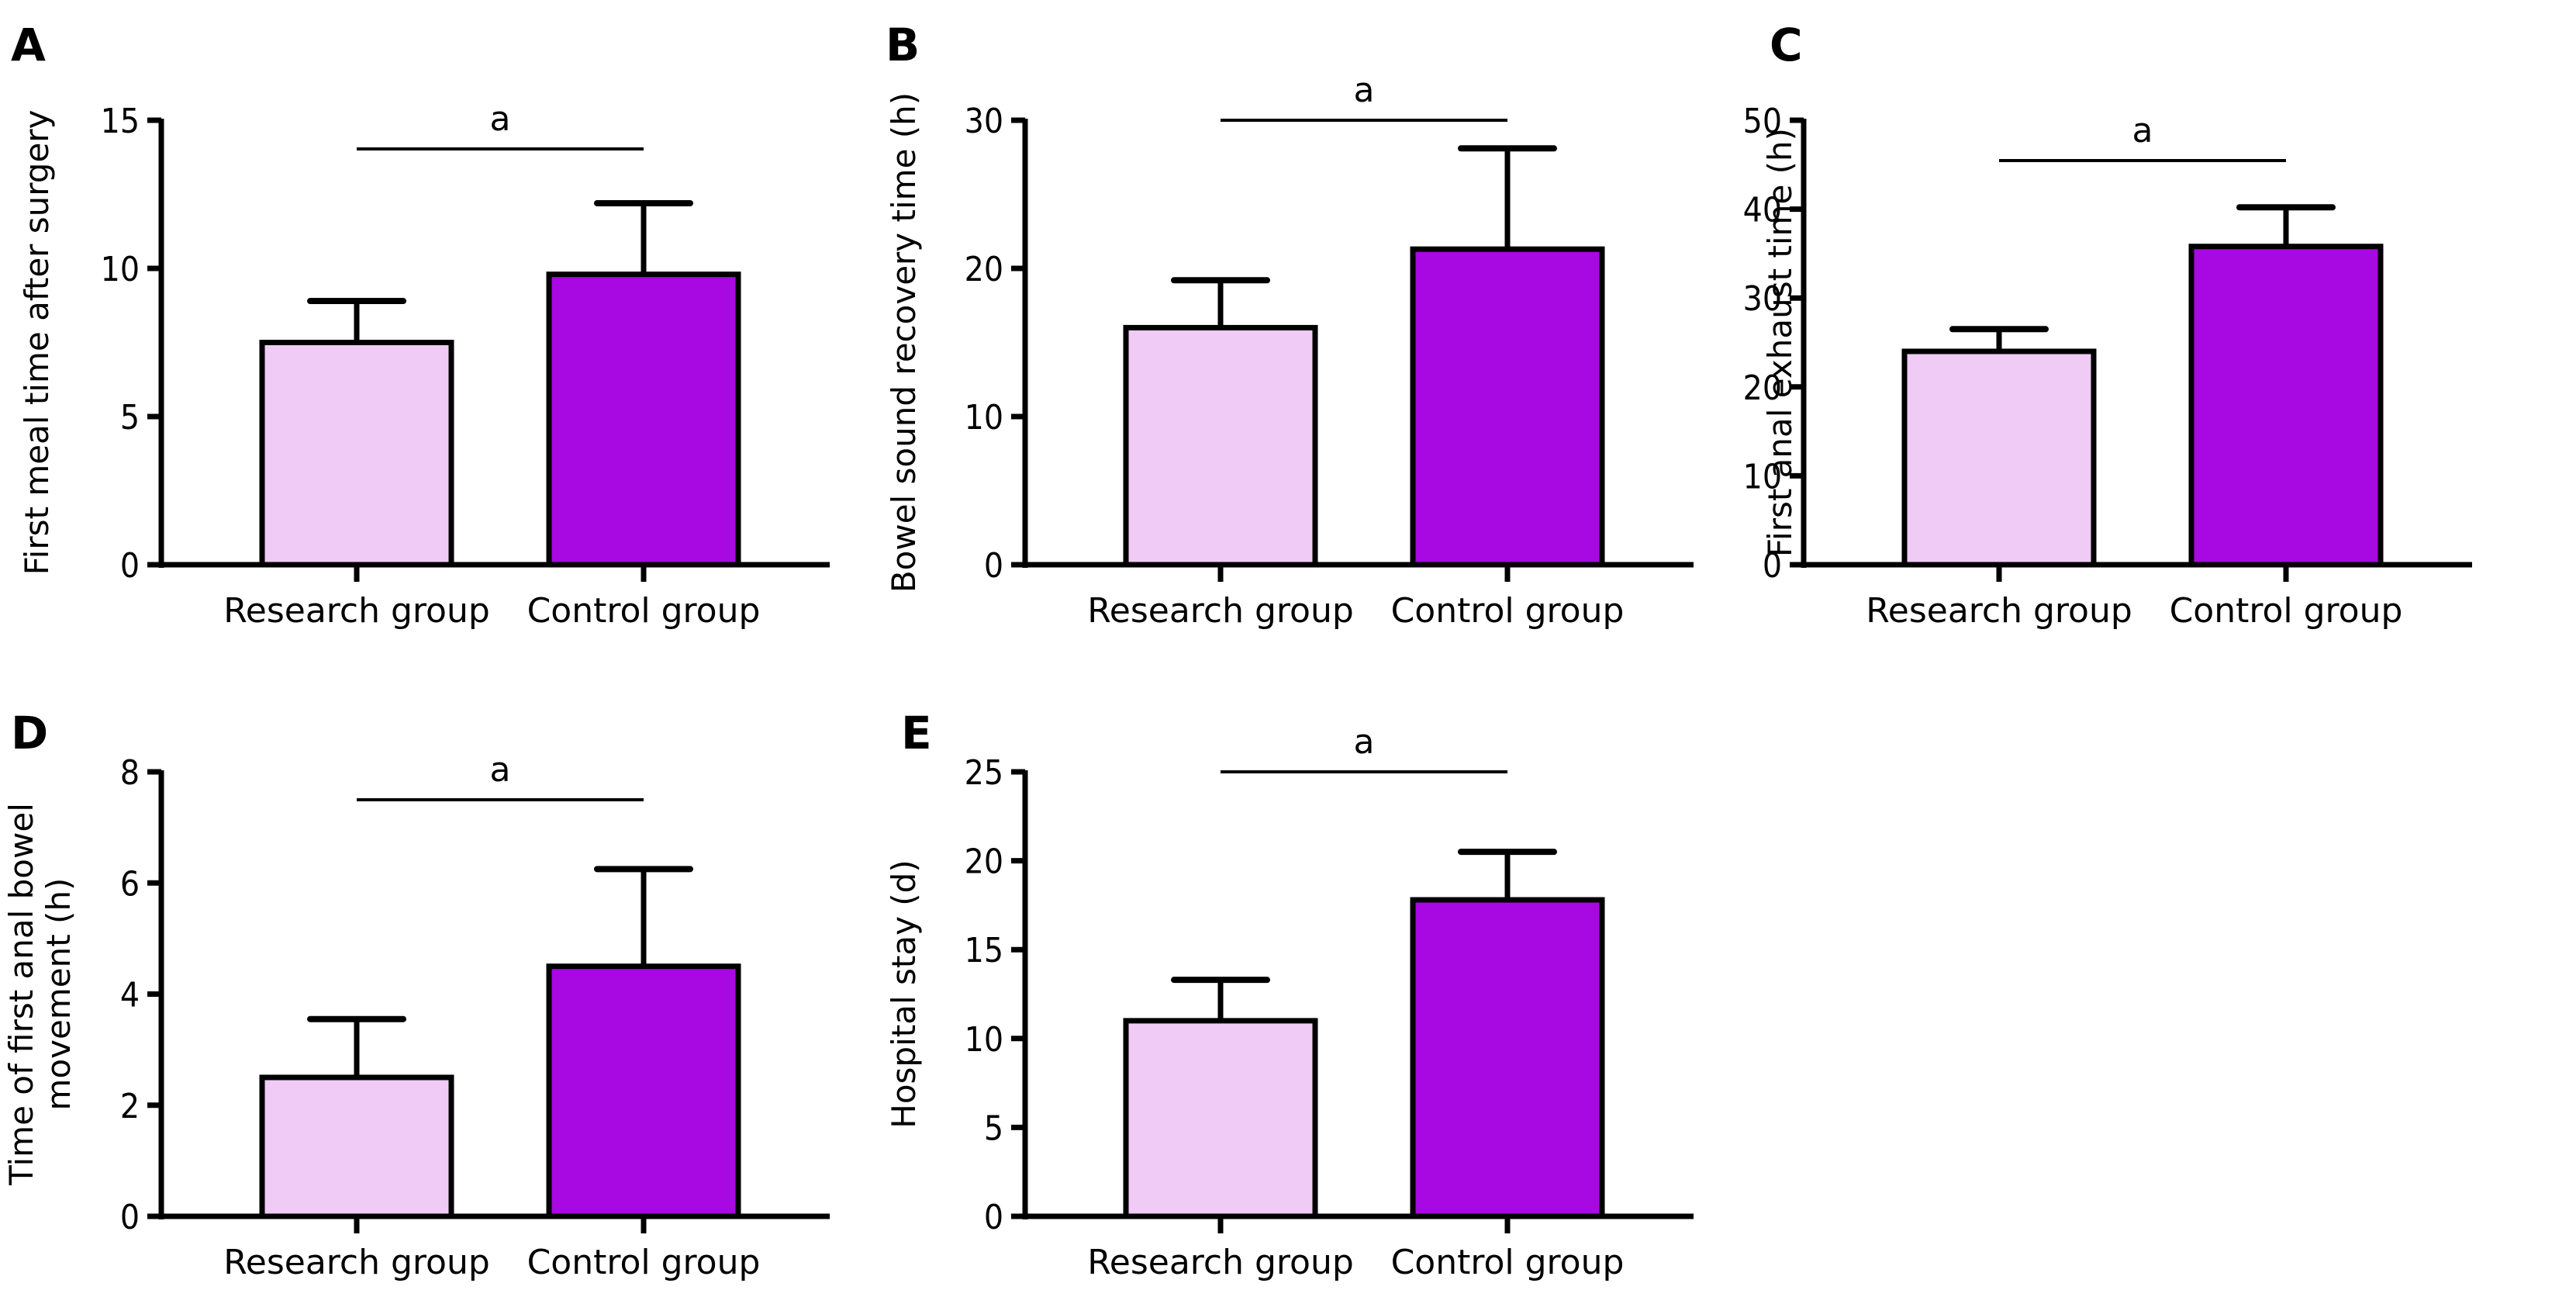  I want to click on panel-letter: D, so click(29, 733).